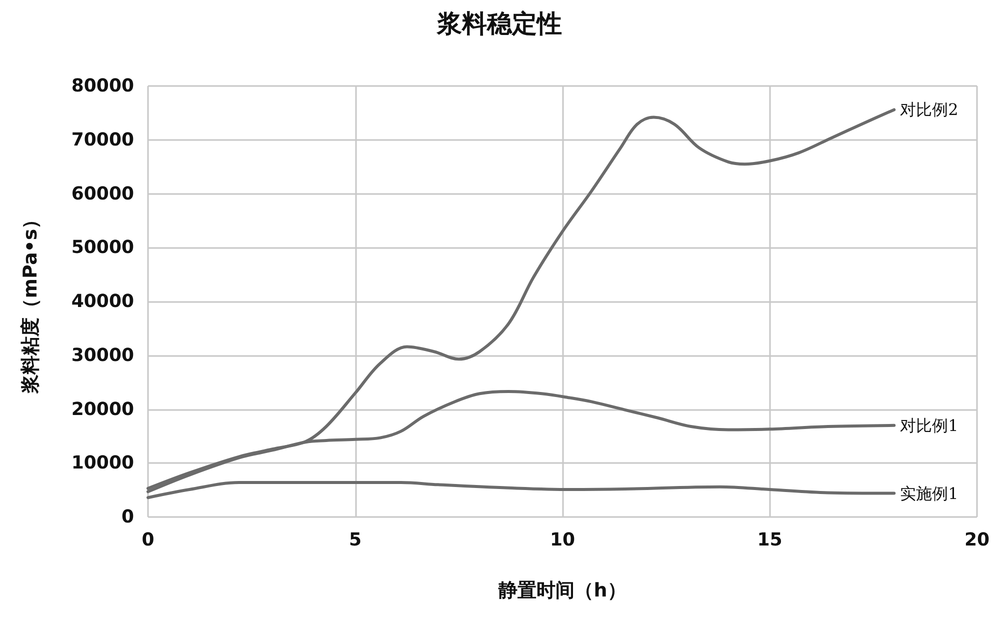  Describe the element at coordinates (499, 23) in the screenshot. I see `chart-title: 浆料稳定性` at that location.